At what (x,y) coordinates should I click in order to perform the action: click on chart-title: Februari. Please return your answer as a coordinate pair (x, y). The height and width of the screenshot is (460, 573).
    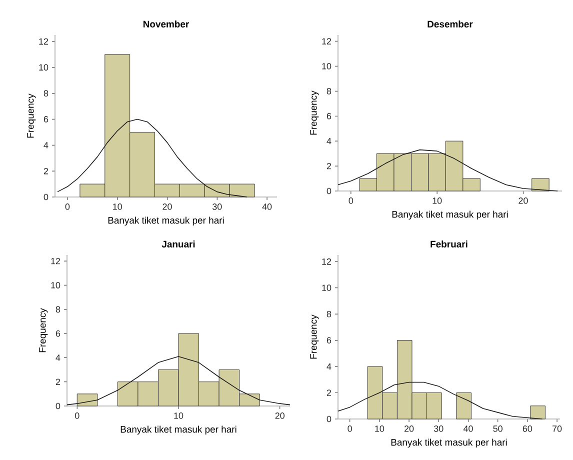
    Looking at the image, I should click on (449, 244).